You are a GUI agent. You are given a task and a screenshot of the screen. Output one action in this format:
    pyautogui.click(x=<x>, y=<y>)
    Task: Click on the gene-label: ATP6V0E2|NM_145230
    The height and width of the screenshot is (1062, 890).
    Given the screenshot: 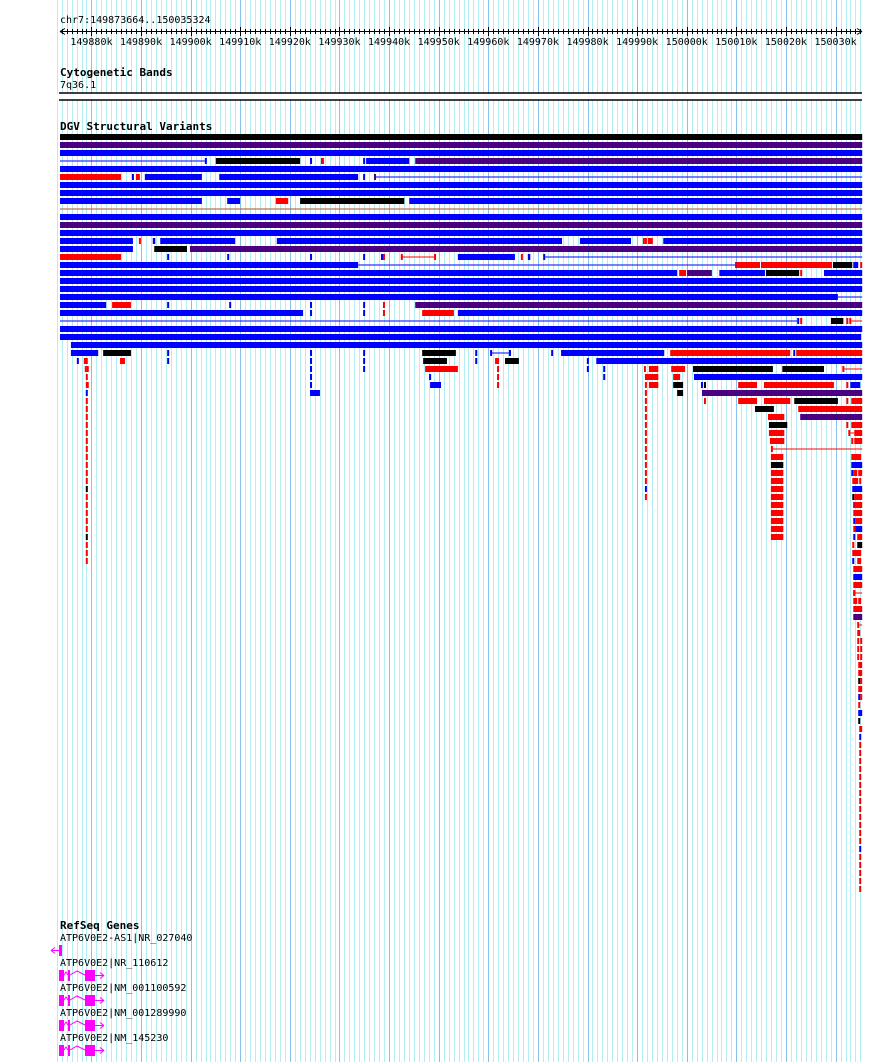 What is the action you would take?
    pyautogui.click(x=114, y=1038)
    